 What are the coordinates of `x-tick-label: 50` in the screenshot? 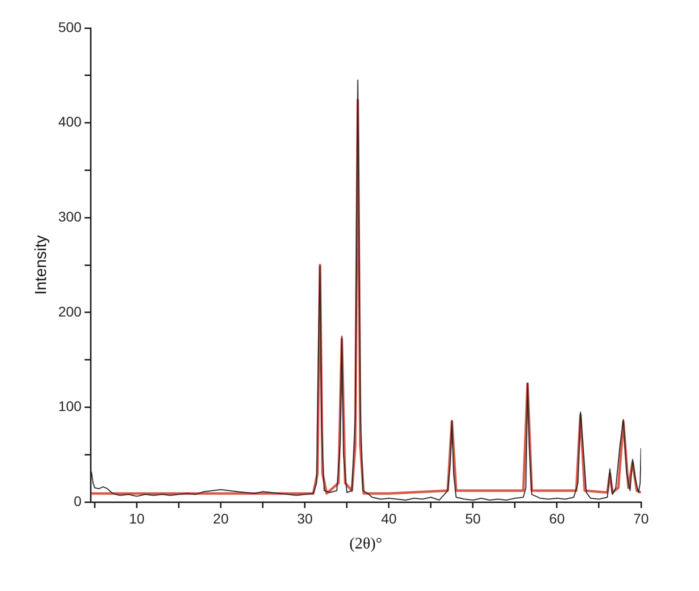 It's located at (473, 518).